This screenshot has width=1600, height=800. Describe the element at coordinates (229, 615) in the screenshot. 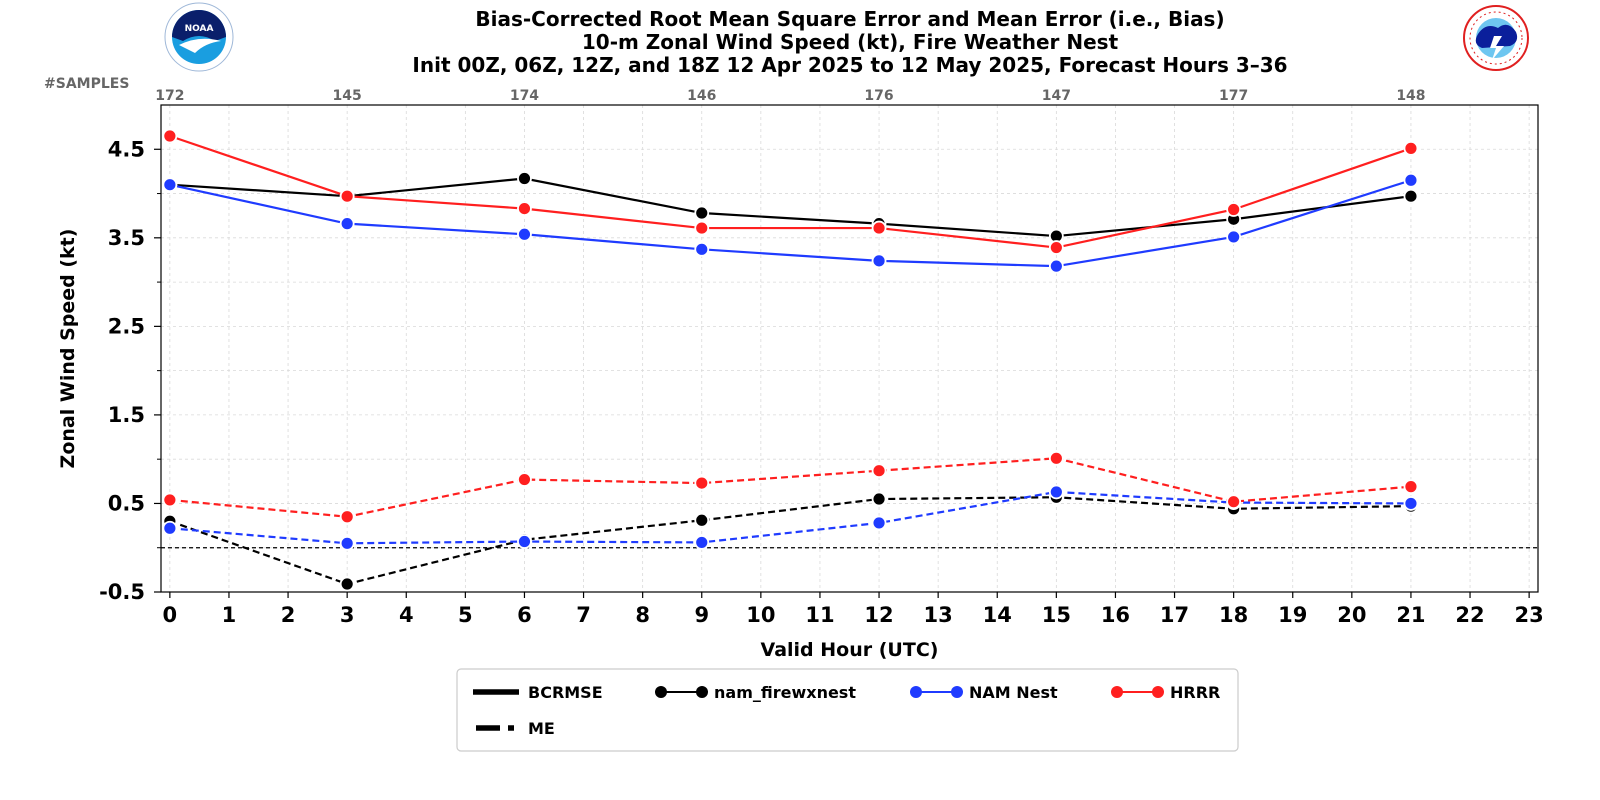

I see `x-tick-label: 1` at that location.